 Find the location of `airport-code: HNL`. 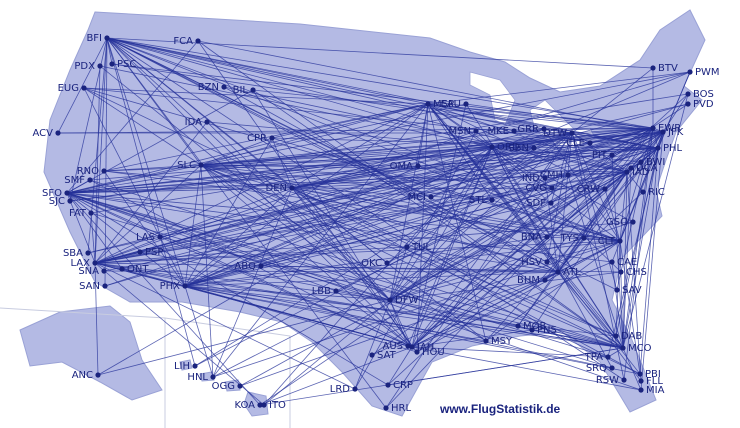

airport-code: HNL is located at coordinates (197, 377).